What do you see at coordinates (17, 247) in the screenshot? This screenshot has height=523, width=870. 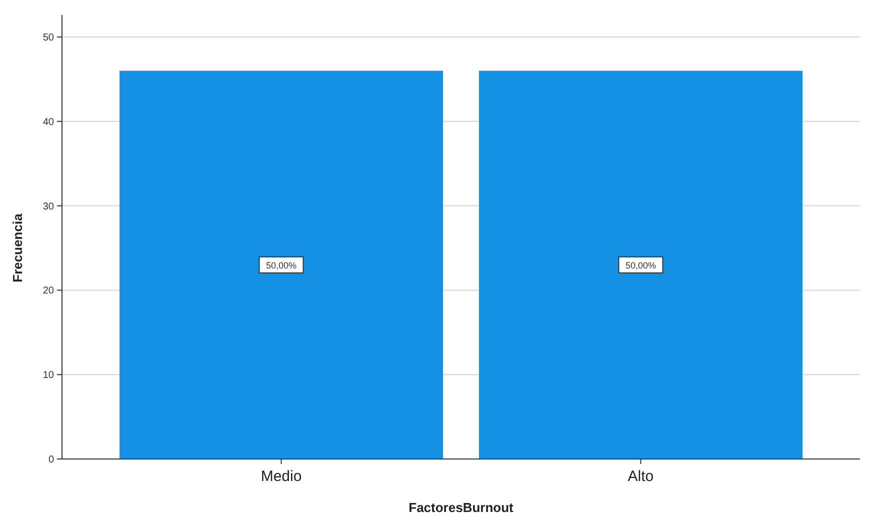 I see `y-axis-title: Frecuencia` at bounding box center [17, 247].